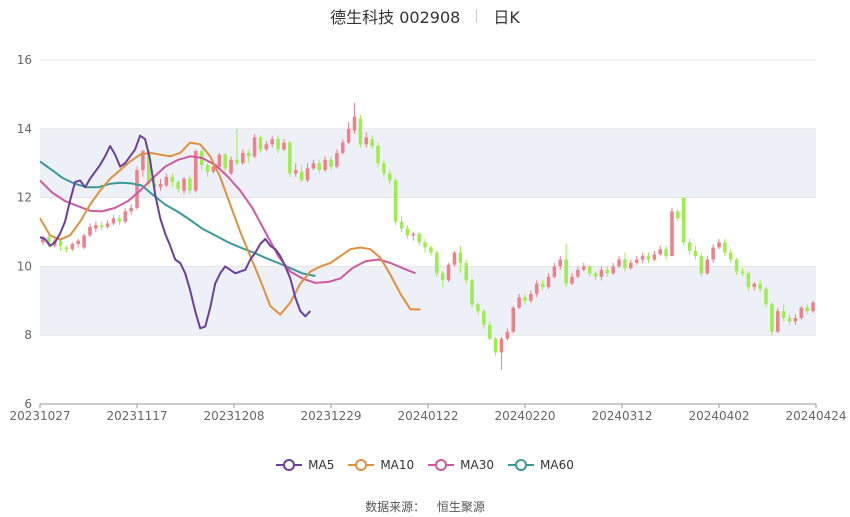 The width and height of the screenshot is (850, 517). I want to click on x-tick-label: 20231117, so click(136, 416).